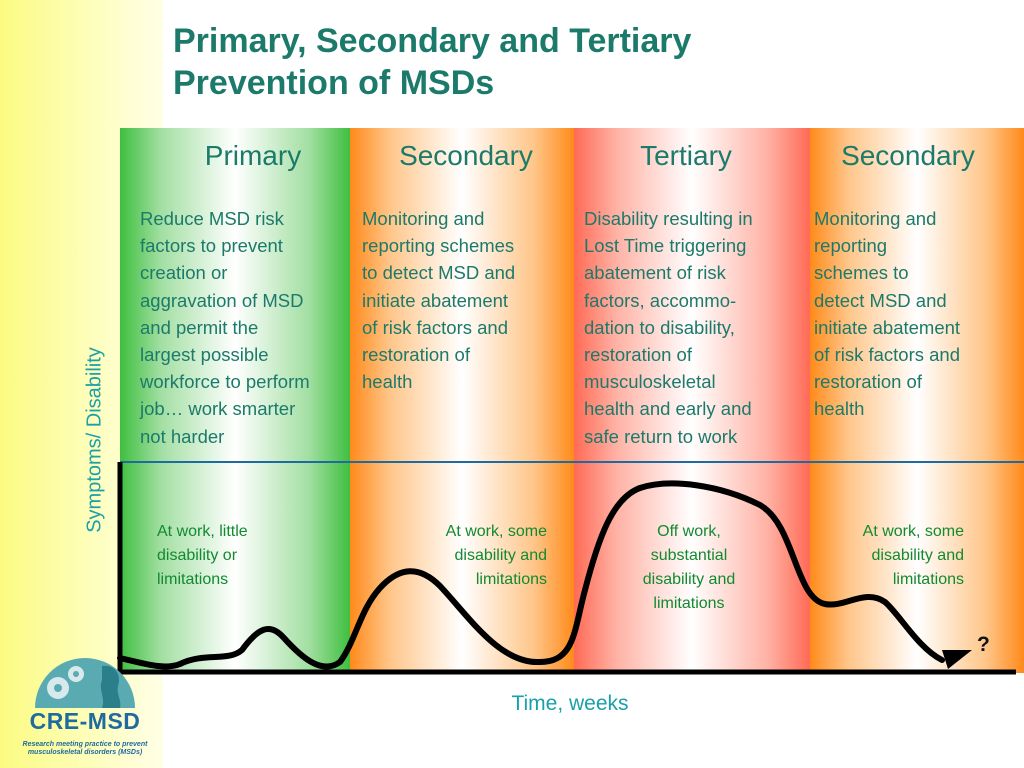  What do you see at coordinates (686, 155) in the screenshot?
I see `tertiary-heading: Tertiary` at bounding box center [686, 155].